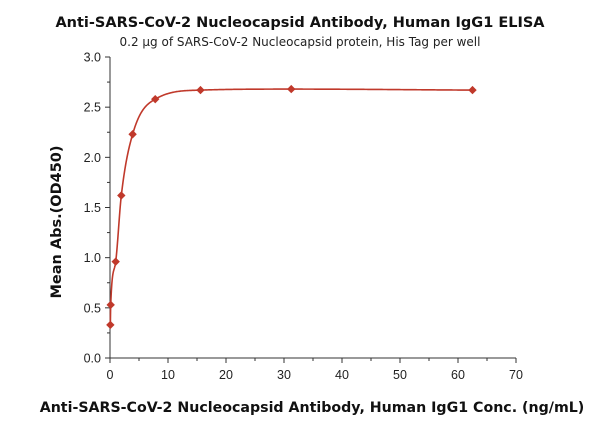  What do you see at coordinates (516, 375) in the screenshot?
I see `x-tick-label: 70` at bounding box center [516, 375].